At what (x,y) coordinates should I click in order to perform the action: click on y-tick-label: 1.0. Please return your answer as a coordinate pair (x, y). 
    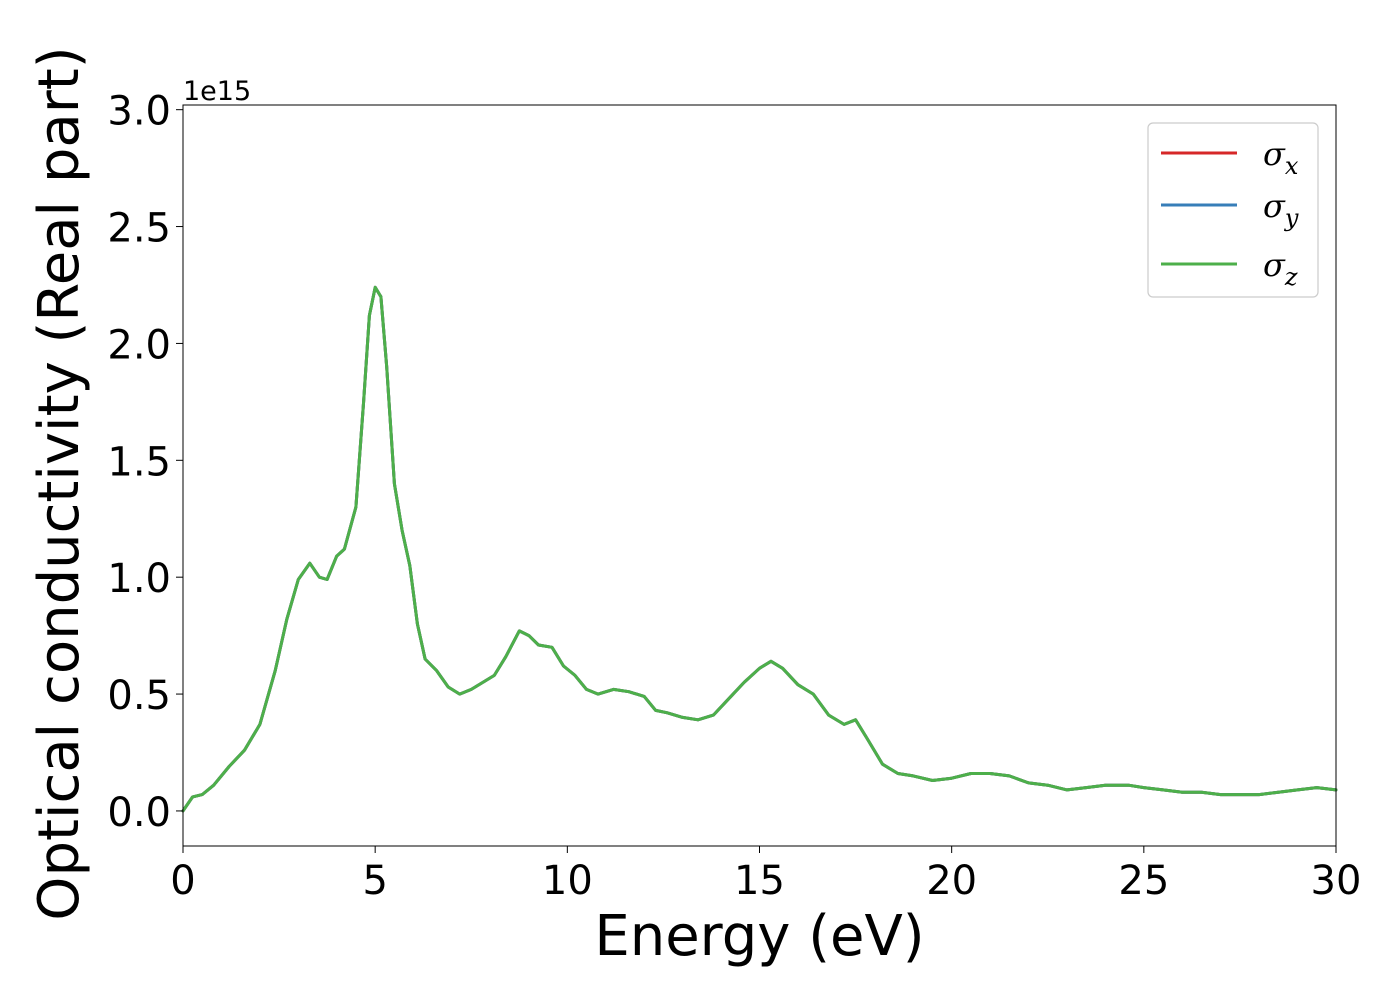
    Looking at the image, I should click on (139, 579).